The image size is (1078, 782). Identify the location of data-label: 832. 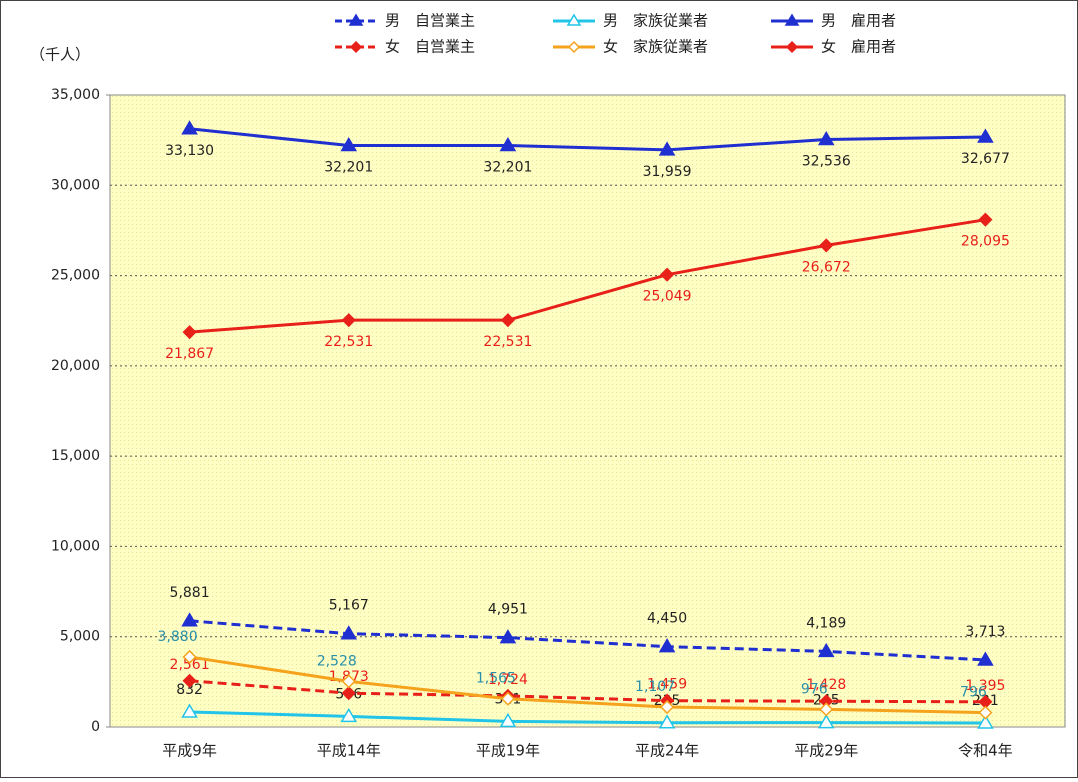
(189, 690).